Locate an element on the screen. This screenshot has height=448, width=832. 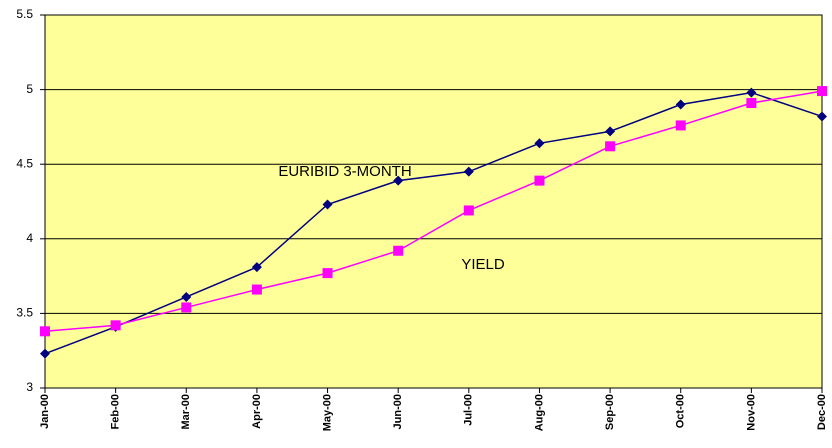
x-tick-label: May-00 is located at coordinates (327, 412).